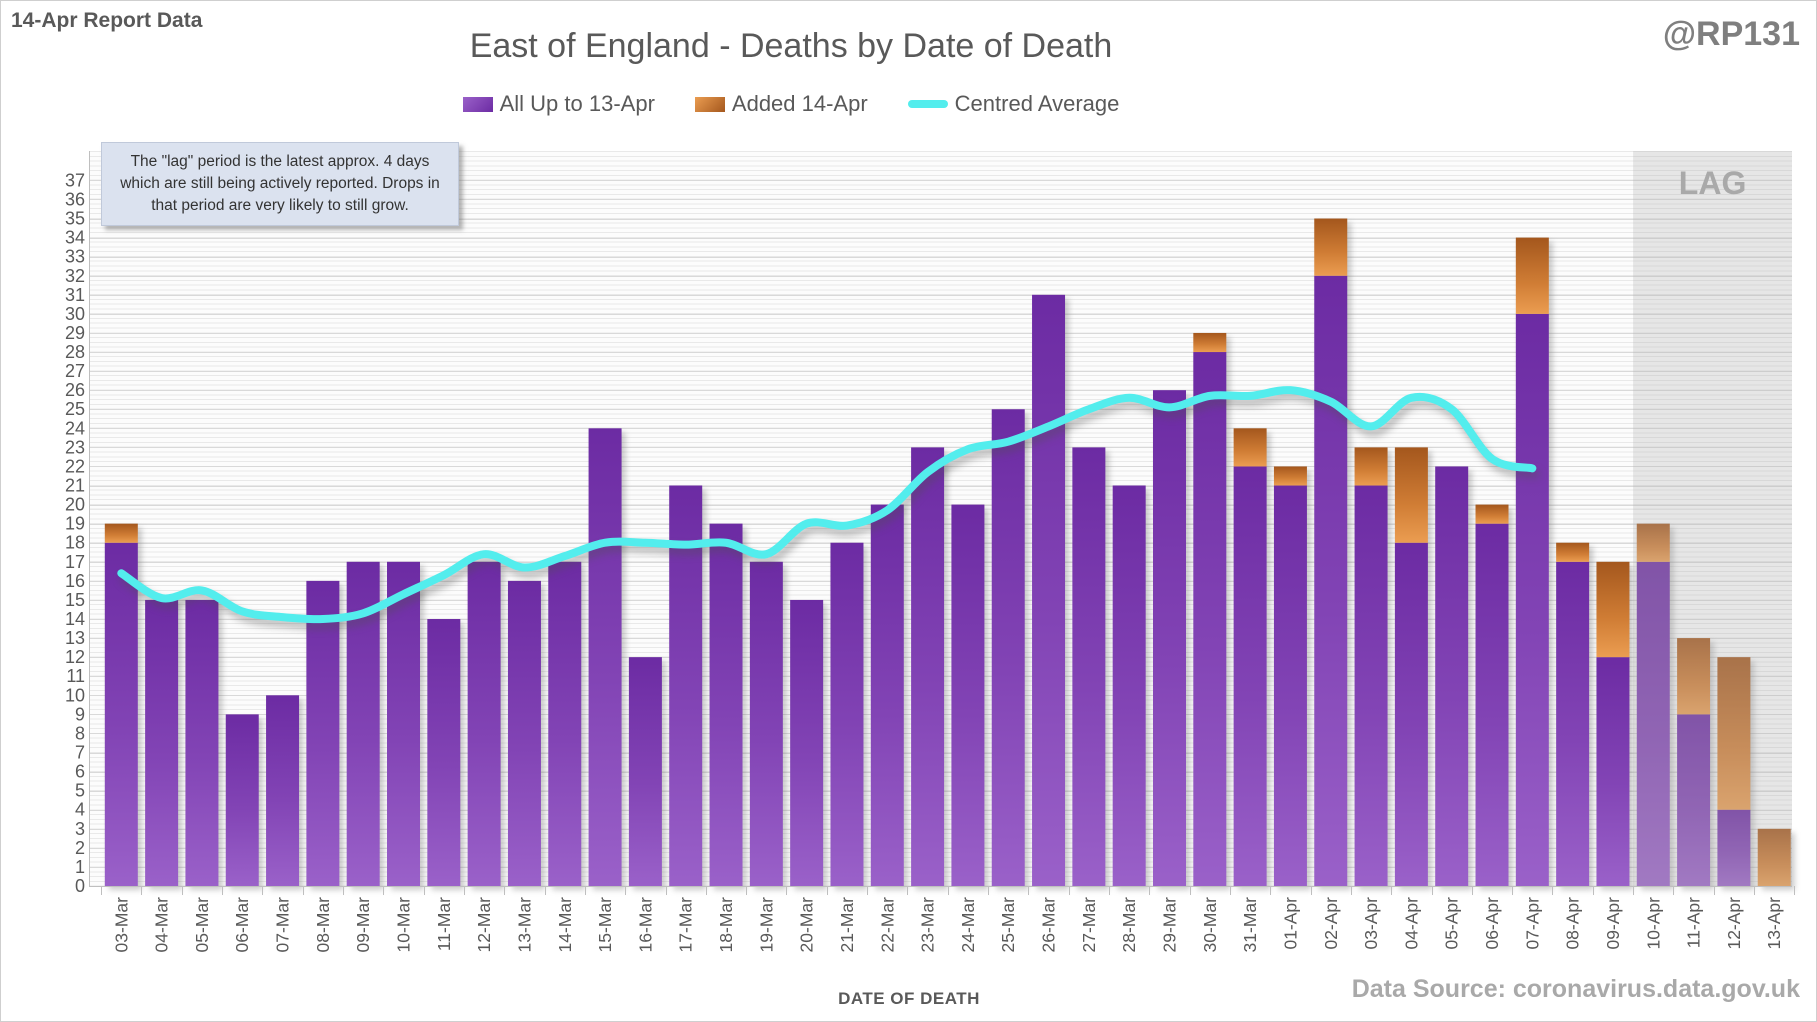 The height and width of the screenshot is (1022, 1817). What do you see at coordinates (1532, 923) in the screenshot?
I see `x-tick-label: 07-Apr` at bounding box center [1532, 923].